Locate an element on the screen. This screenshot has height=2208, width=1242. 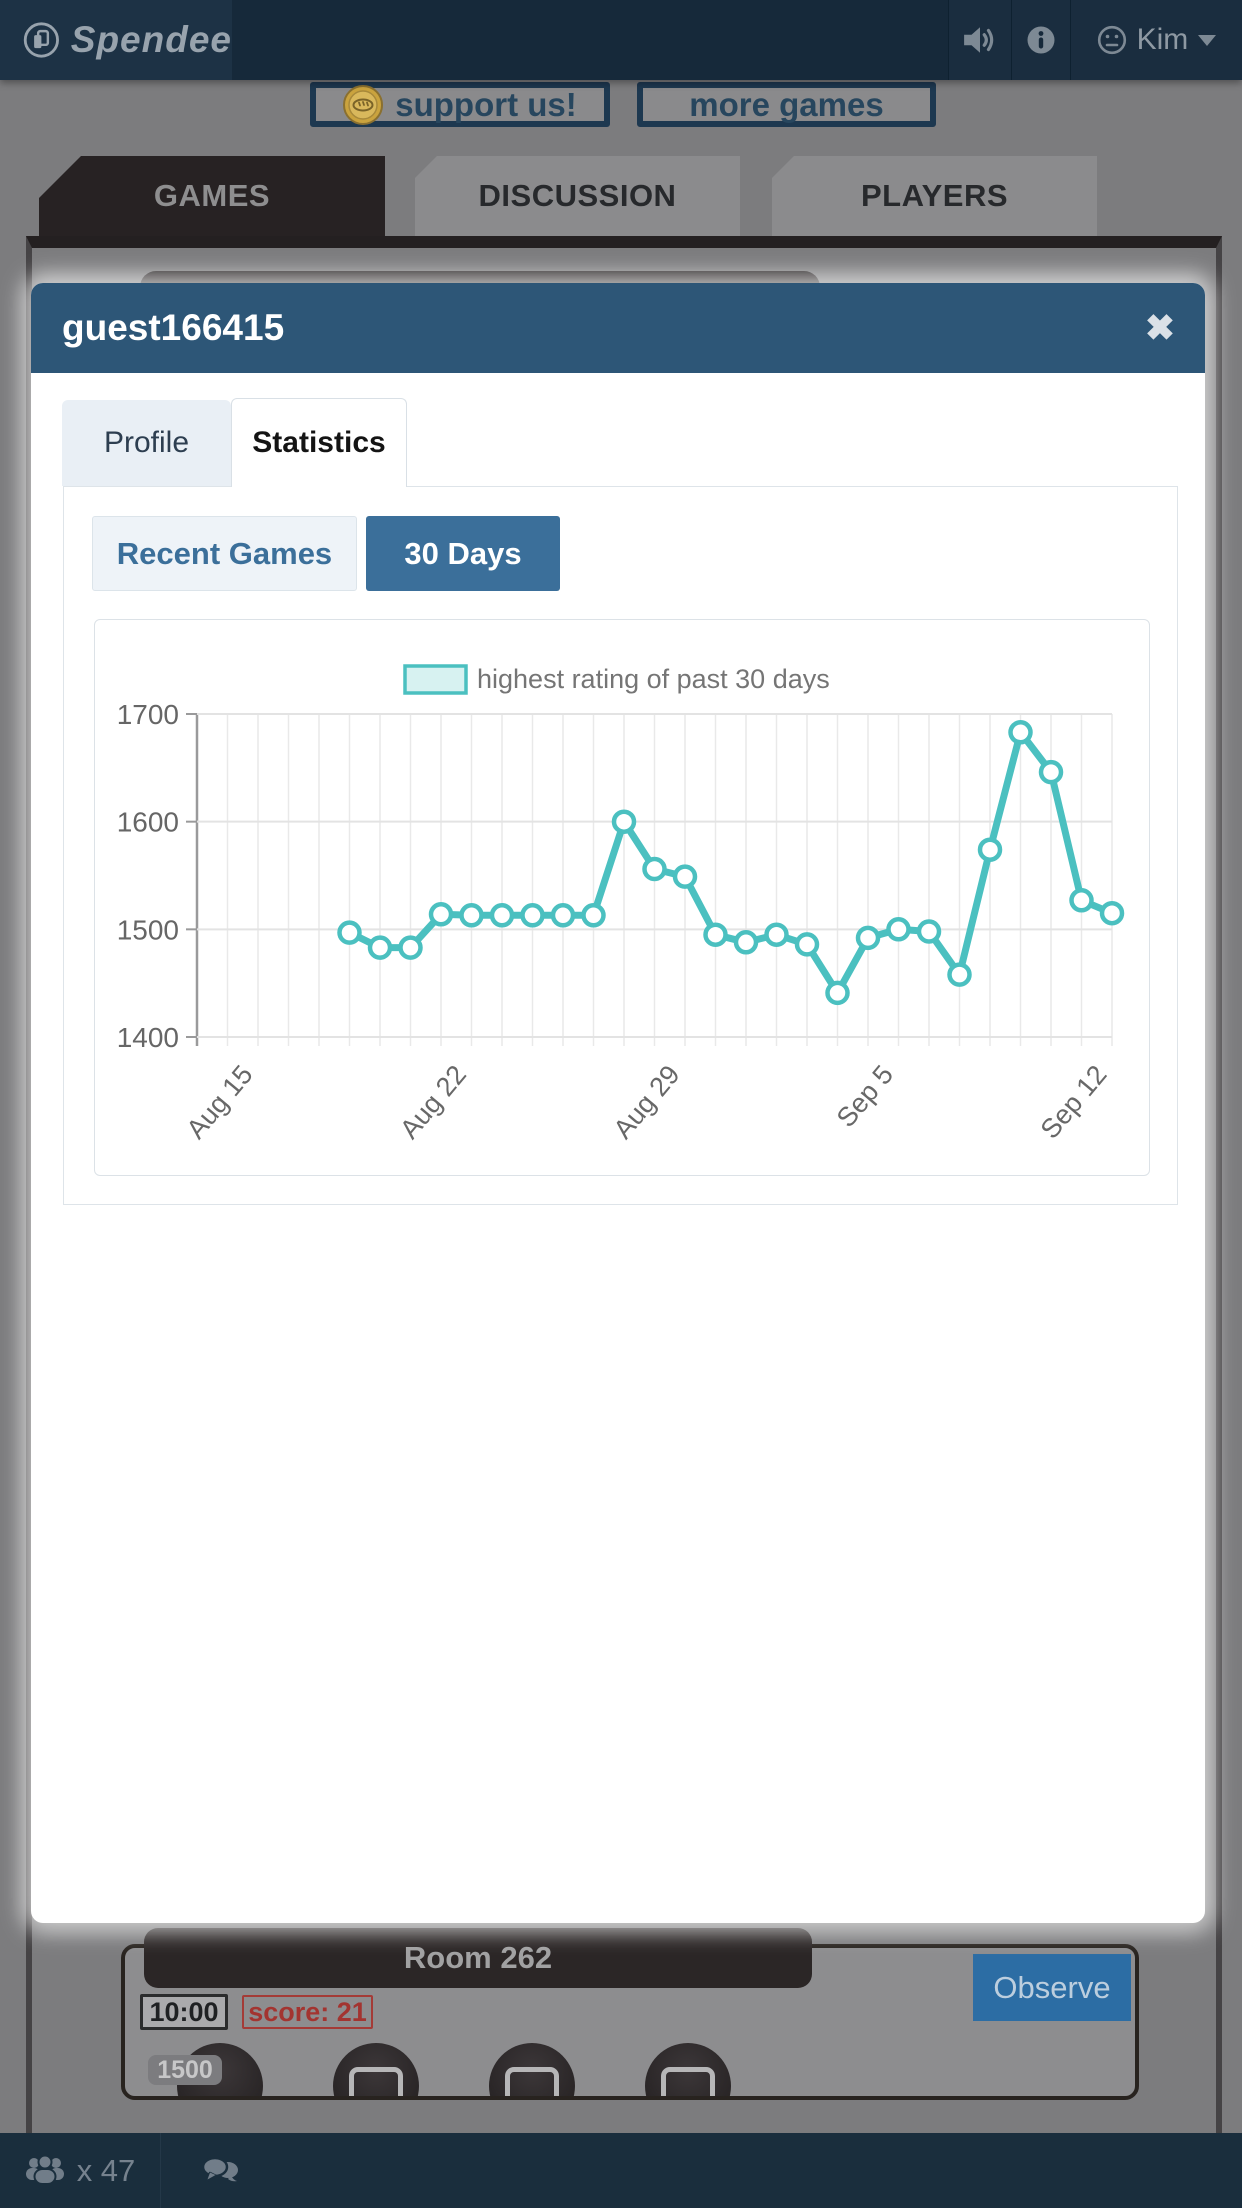
chat-button is located at coordinates (221, 2170).